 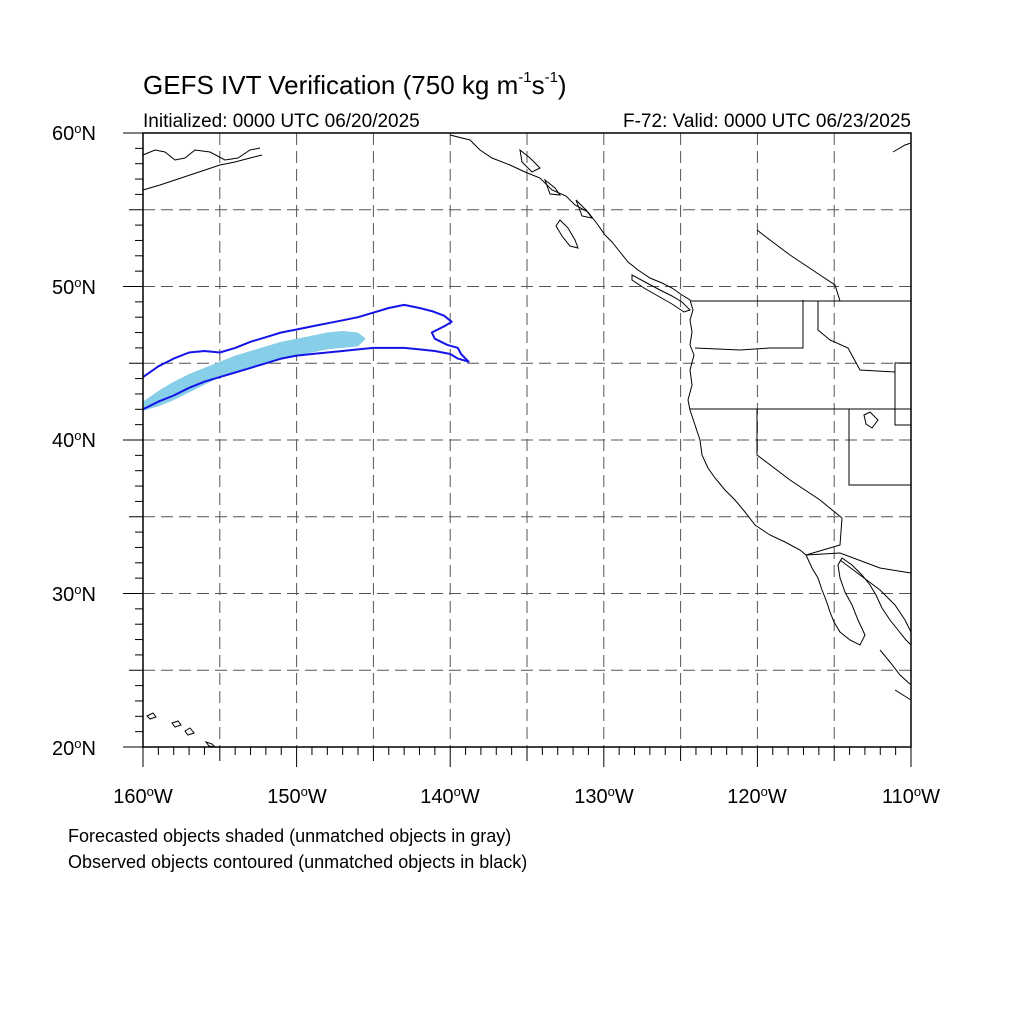 I want to click on lon-label-120w: 120oW, so click(x=757, y=796).